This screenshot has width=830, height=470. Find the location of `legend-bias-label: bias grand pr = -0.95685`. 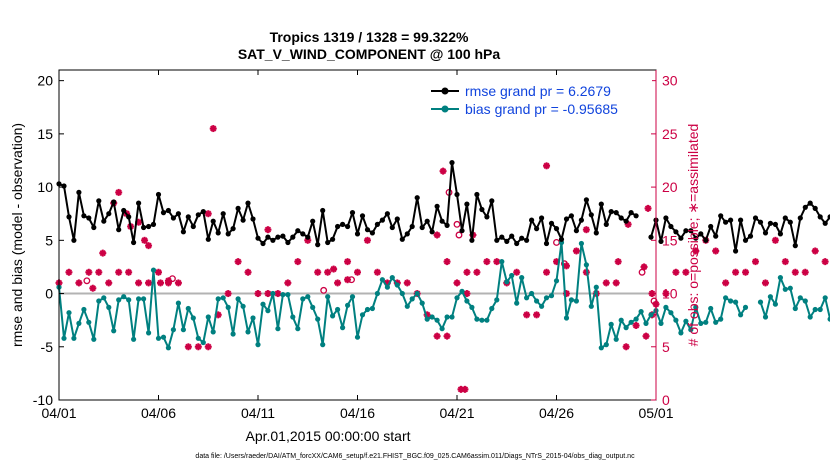

legend-bias-label: bias grand pr = -0.95685 is located at coordinates (541, 109).